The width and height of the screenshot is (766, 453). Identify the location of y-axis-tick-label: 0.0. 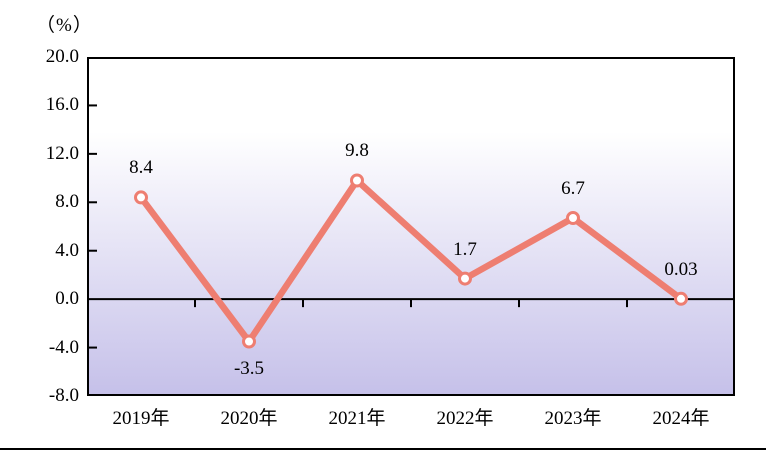
(67, 299).